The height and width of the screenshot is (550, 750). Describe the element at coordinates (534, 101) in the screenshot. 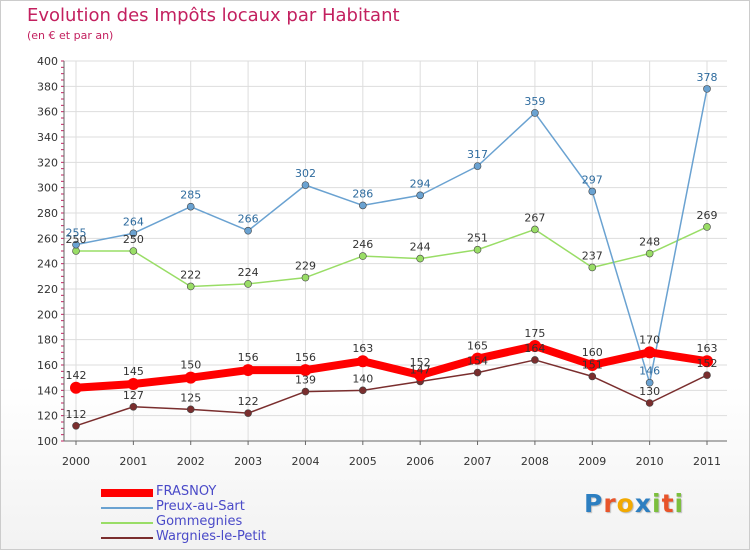

I see `data-label-preux-au-sart: 359` at that location.